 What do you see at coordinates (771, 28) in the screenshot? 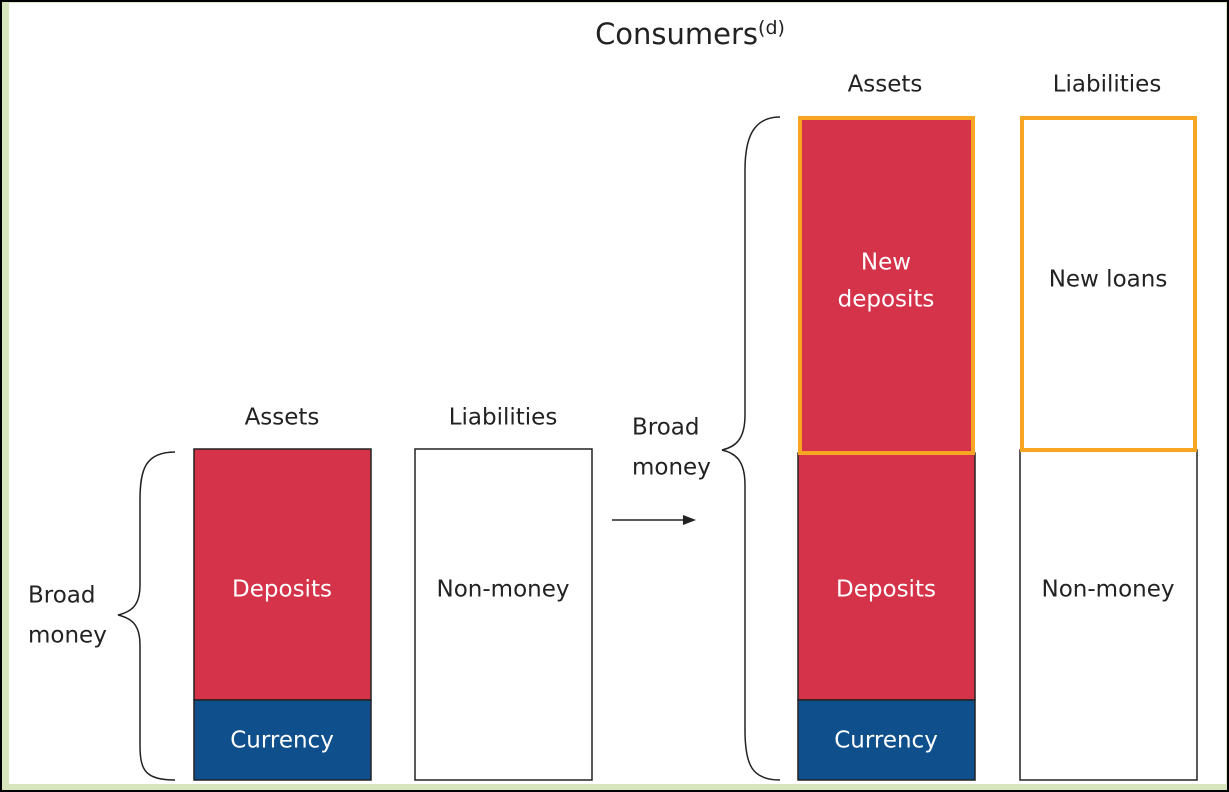
I see `title-note: (d)` at bounding box center [771, 28].